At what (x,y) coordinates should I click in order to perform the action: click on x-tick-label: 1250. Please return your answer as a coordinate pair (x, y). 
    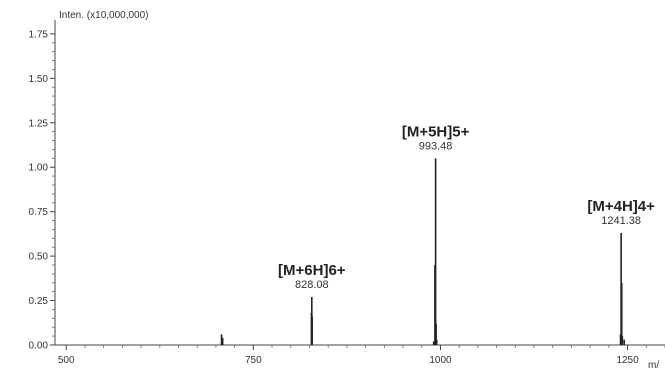
    Looking at the image, I should click on (627, 360).